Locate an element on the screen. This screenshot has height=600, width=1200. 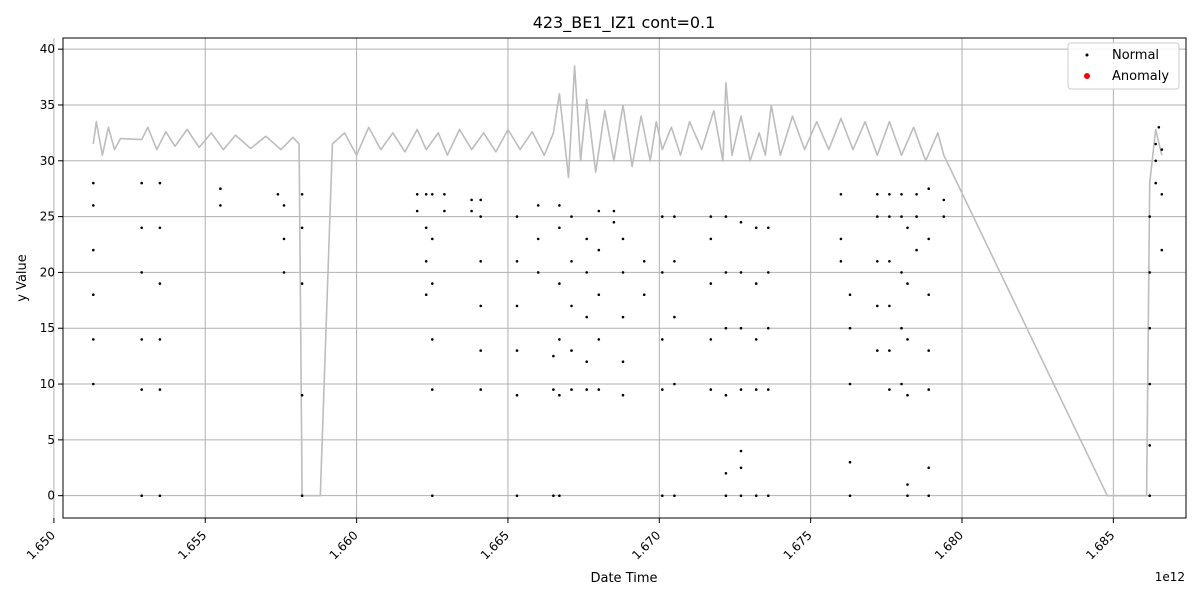
y-tick-label: 40 is located at coordinates (47, 49).